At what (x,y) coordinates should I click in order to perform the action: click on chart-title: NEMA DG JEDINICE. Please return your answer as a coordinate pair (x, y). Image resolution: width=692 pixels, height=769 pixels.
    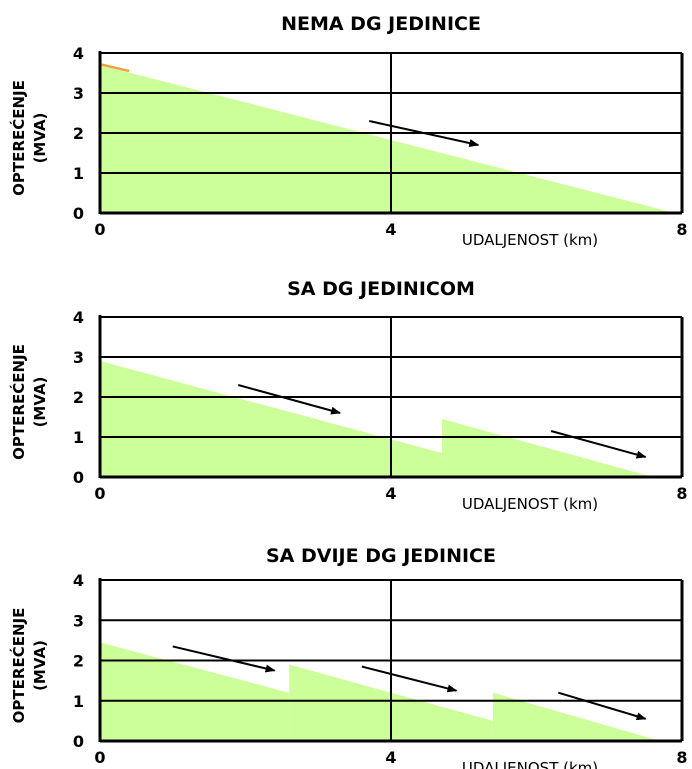
    Looking at the image, I should click on (381, 24).